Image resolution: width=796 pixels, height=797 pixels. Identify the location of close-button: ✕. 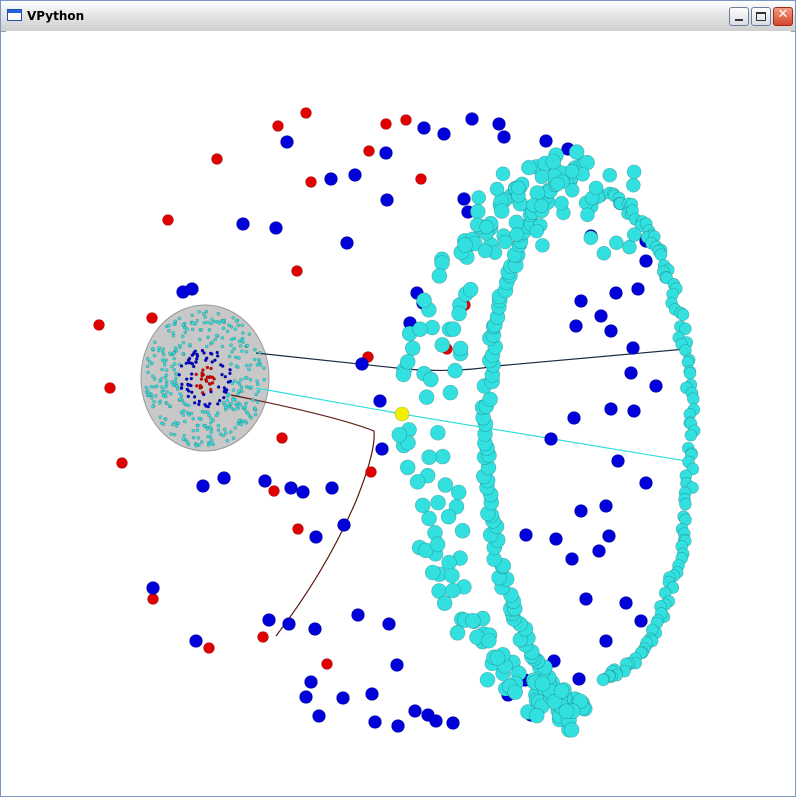
(783, 16).